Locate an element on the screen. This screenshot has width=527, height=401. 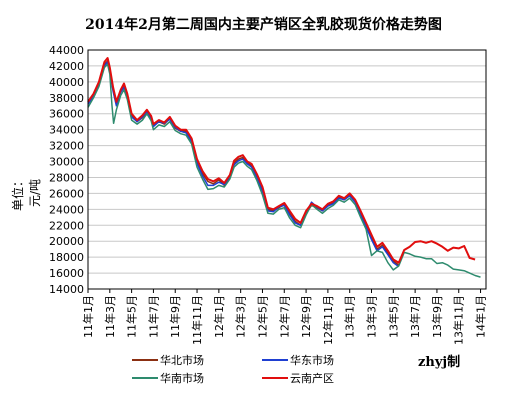
y-tick-label: 20000 is located at coordinates (66, 241).